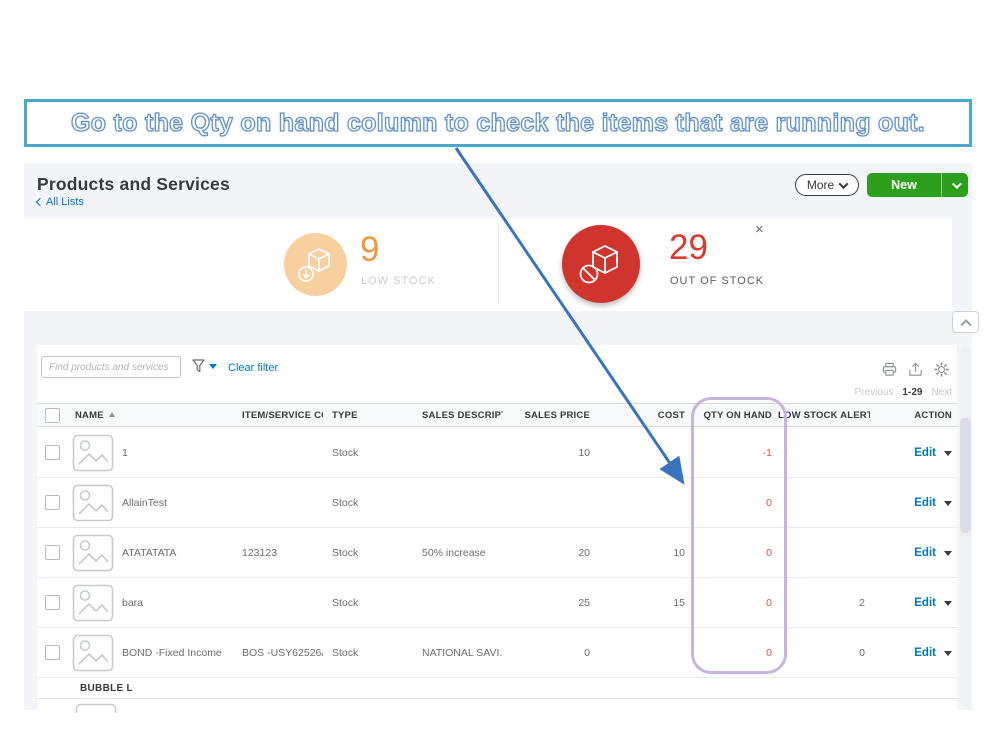 The width and height of the screenshot is (999, 749). I want to click on table-row: bara Stock 25 15 0 2 Edit, so click(497, 603).